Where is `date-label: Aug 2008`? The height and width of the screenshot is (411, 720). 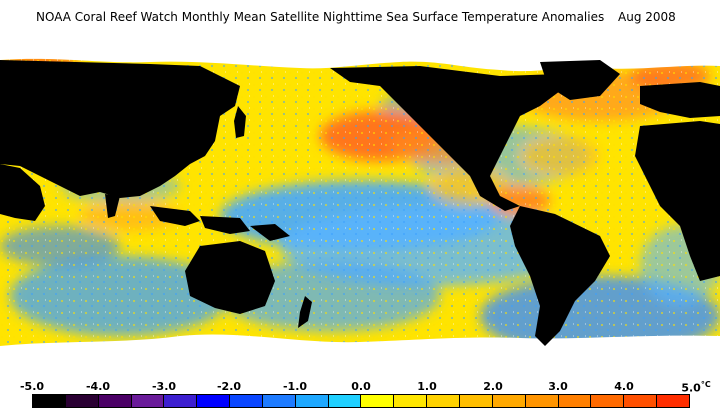
date-label: Aug 2008 is located at coordinates (647, 17).